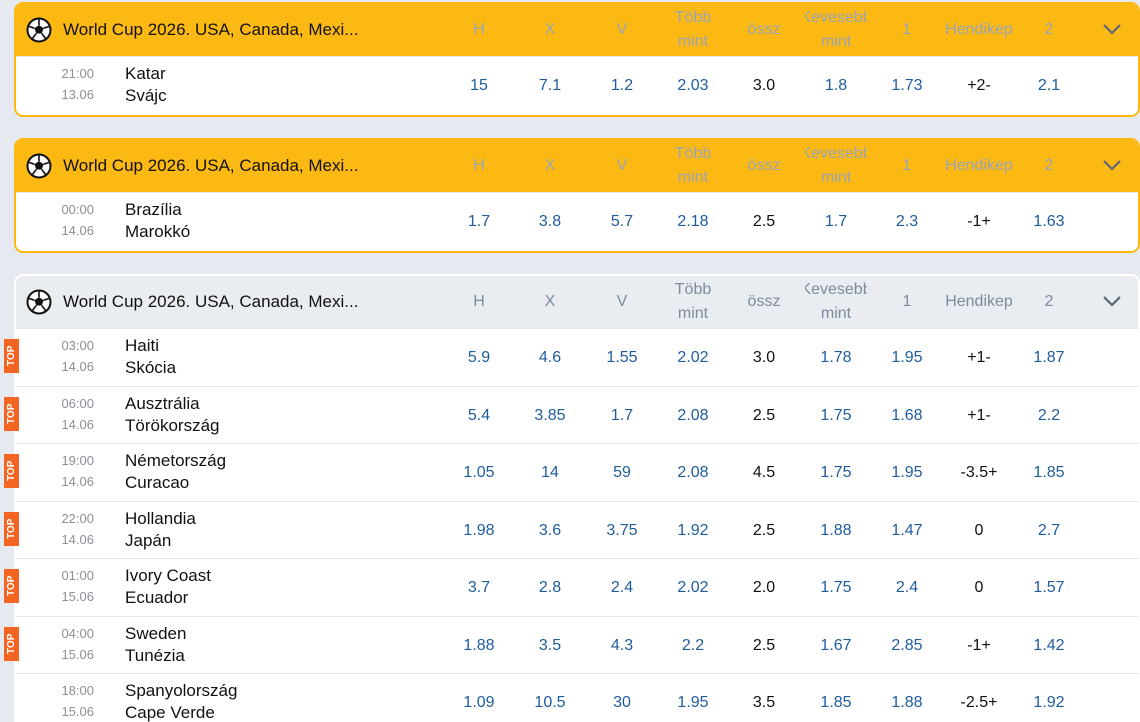 This screenshot has width=1140, height=722. I want to click on odds-value: 2.2, so click(693, 645).